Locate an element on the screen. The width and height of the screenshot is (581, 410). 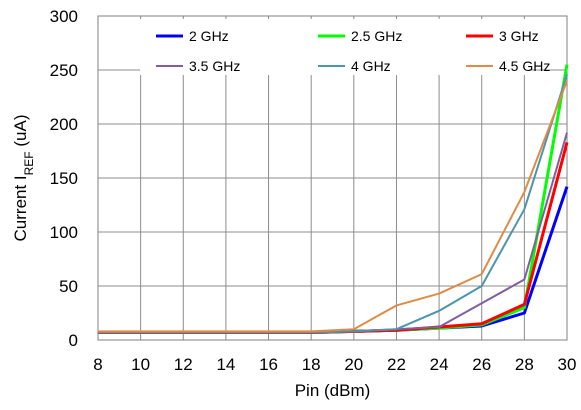
x-tick-label: 22 is located at coordinates (396, 364).